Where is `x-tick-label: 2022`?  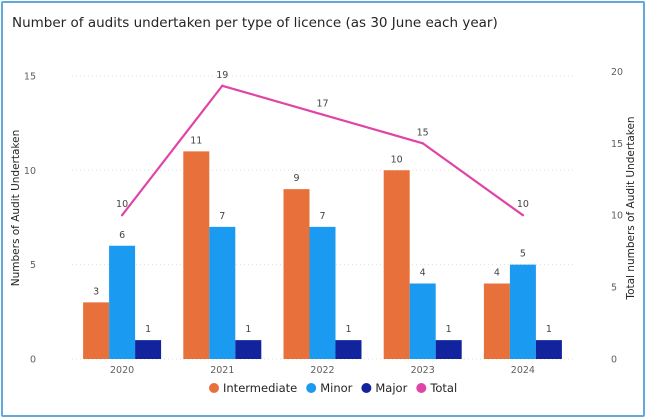 x-tick-label: 2022 is located at coordinates (322, 370).